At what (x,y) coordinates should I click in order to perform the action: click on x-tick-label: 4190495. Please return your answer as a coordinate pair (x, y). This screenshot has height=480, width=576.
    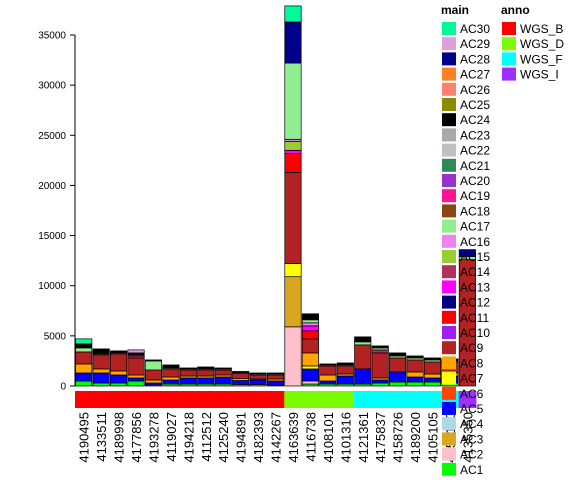
    Looking at the image, I should click on (84, 437).